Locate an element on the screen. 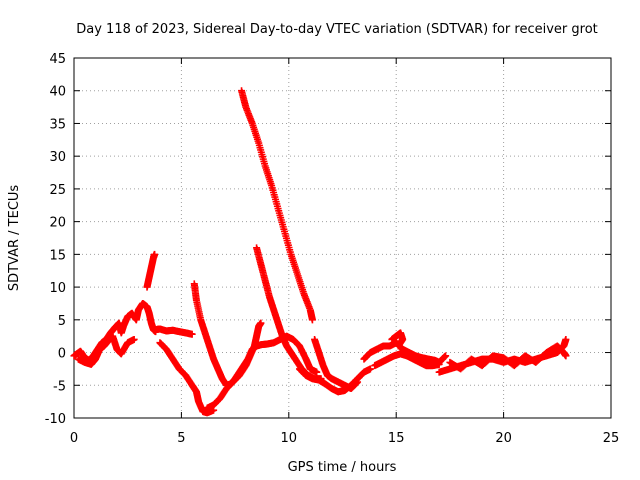 The width and height of the screenshot is (640, 480). series-spike-3_5h is located at coordinates (151, 270).